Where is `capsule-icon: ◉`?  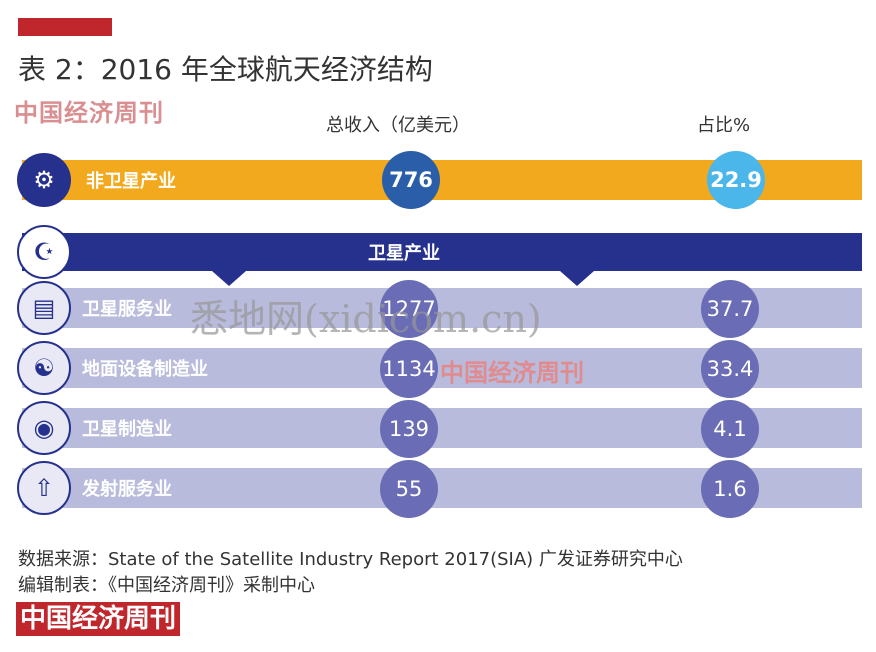 capsule-icon: ◉ is located at coordinates (44, 428).